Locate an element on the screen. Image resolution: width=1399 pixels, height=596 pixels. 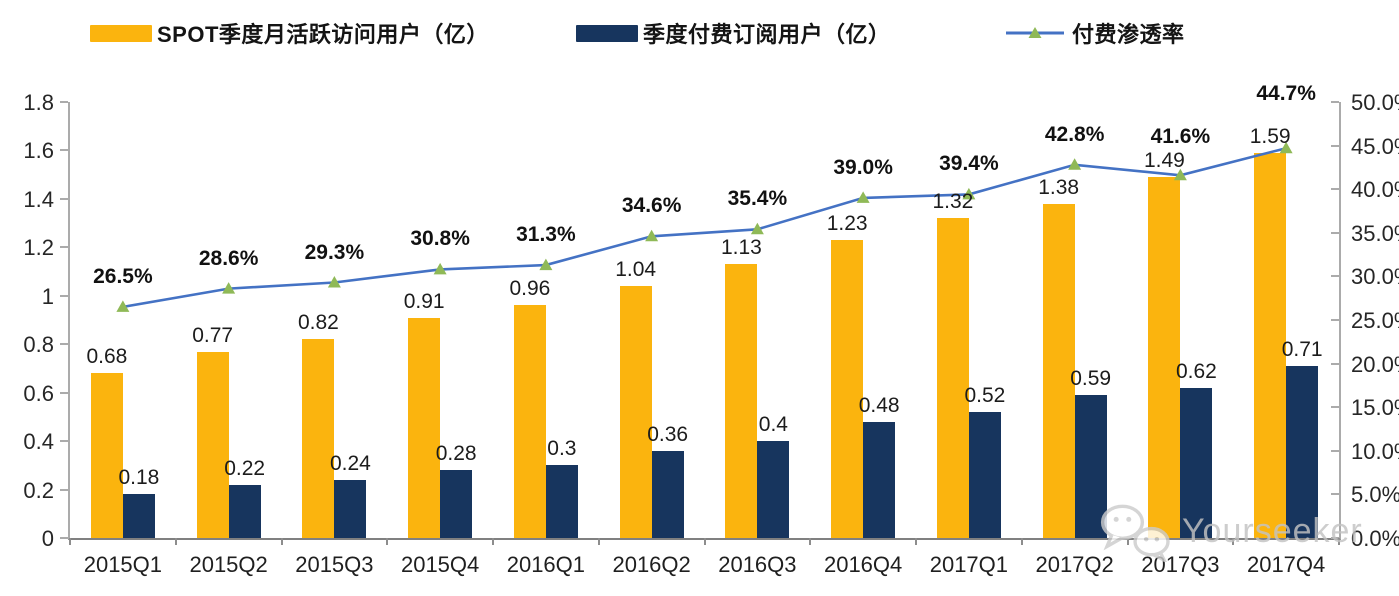
legend-swatch-penetration-line is located at coordinates (1035, 33).